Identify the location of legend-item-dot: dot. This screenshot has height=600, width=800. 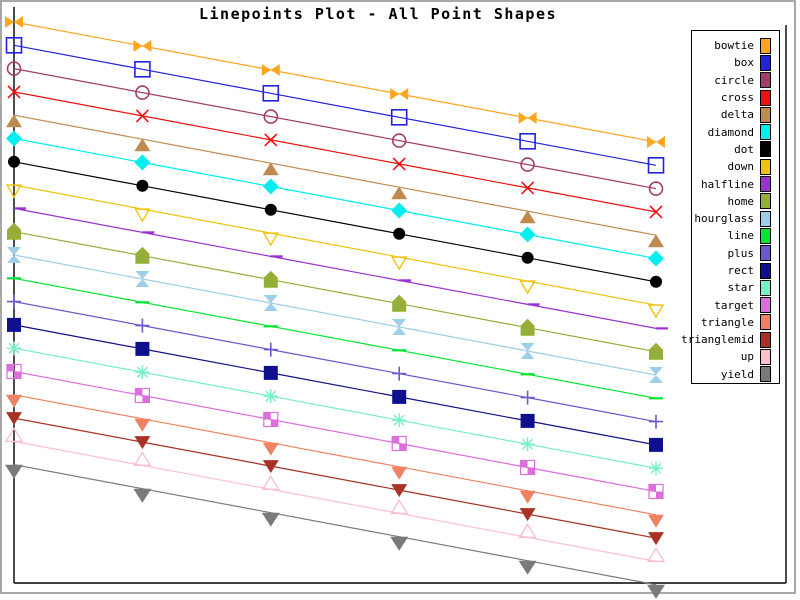
(735, 149).